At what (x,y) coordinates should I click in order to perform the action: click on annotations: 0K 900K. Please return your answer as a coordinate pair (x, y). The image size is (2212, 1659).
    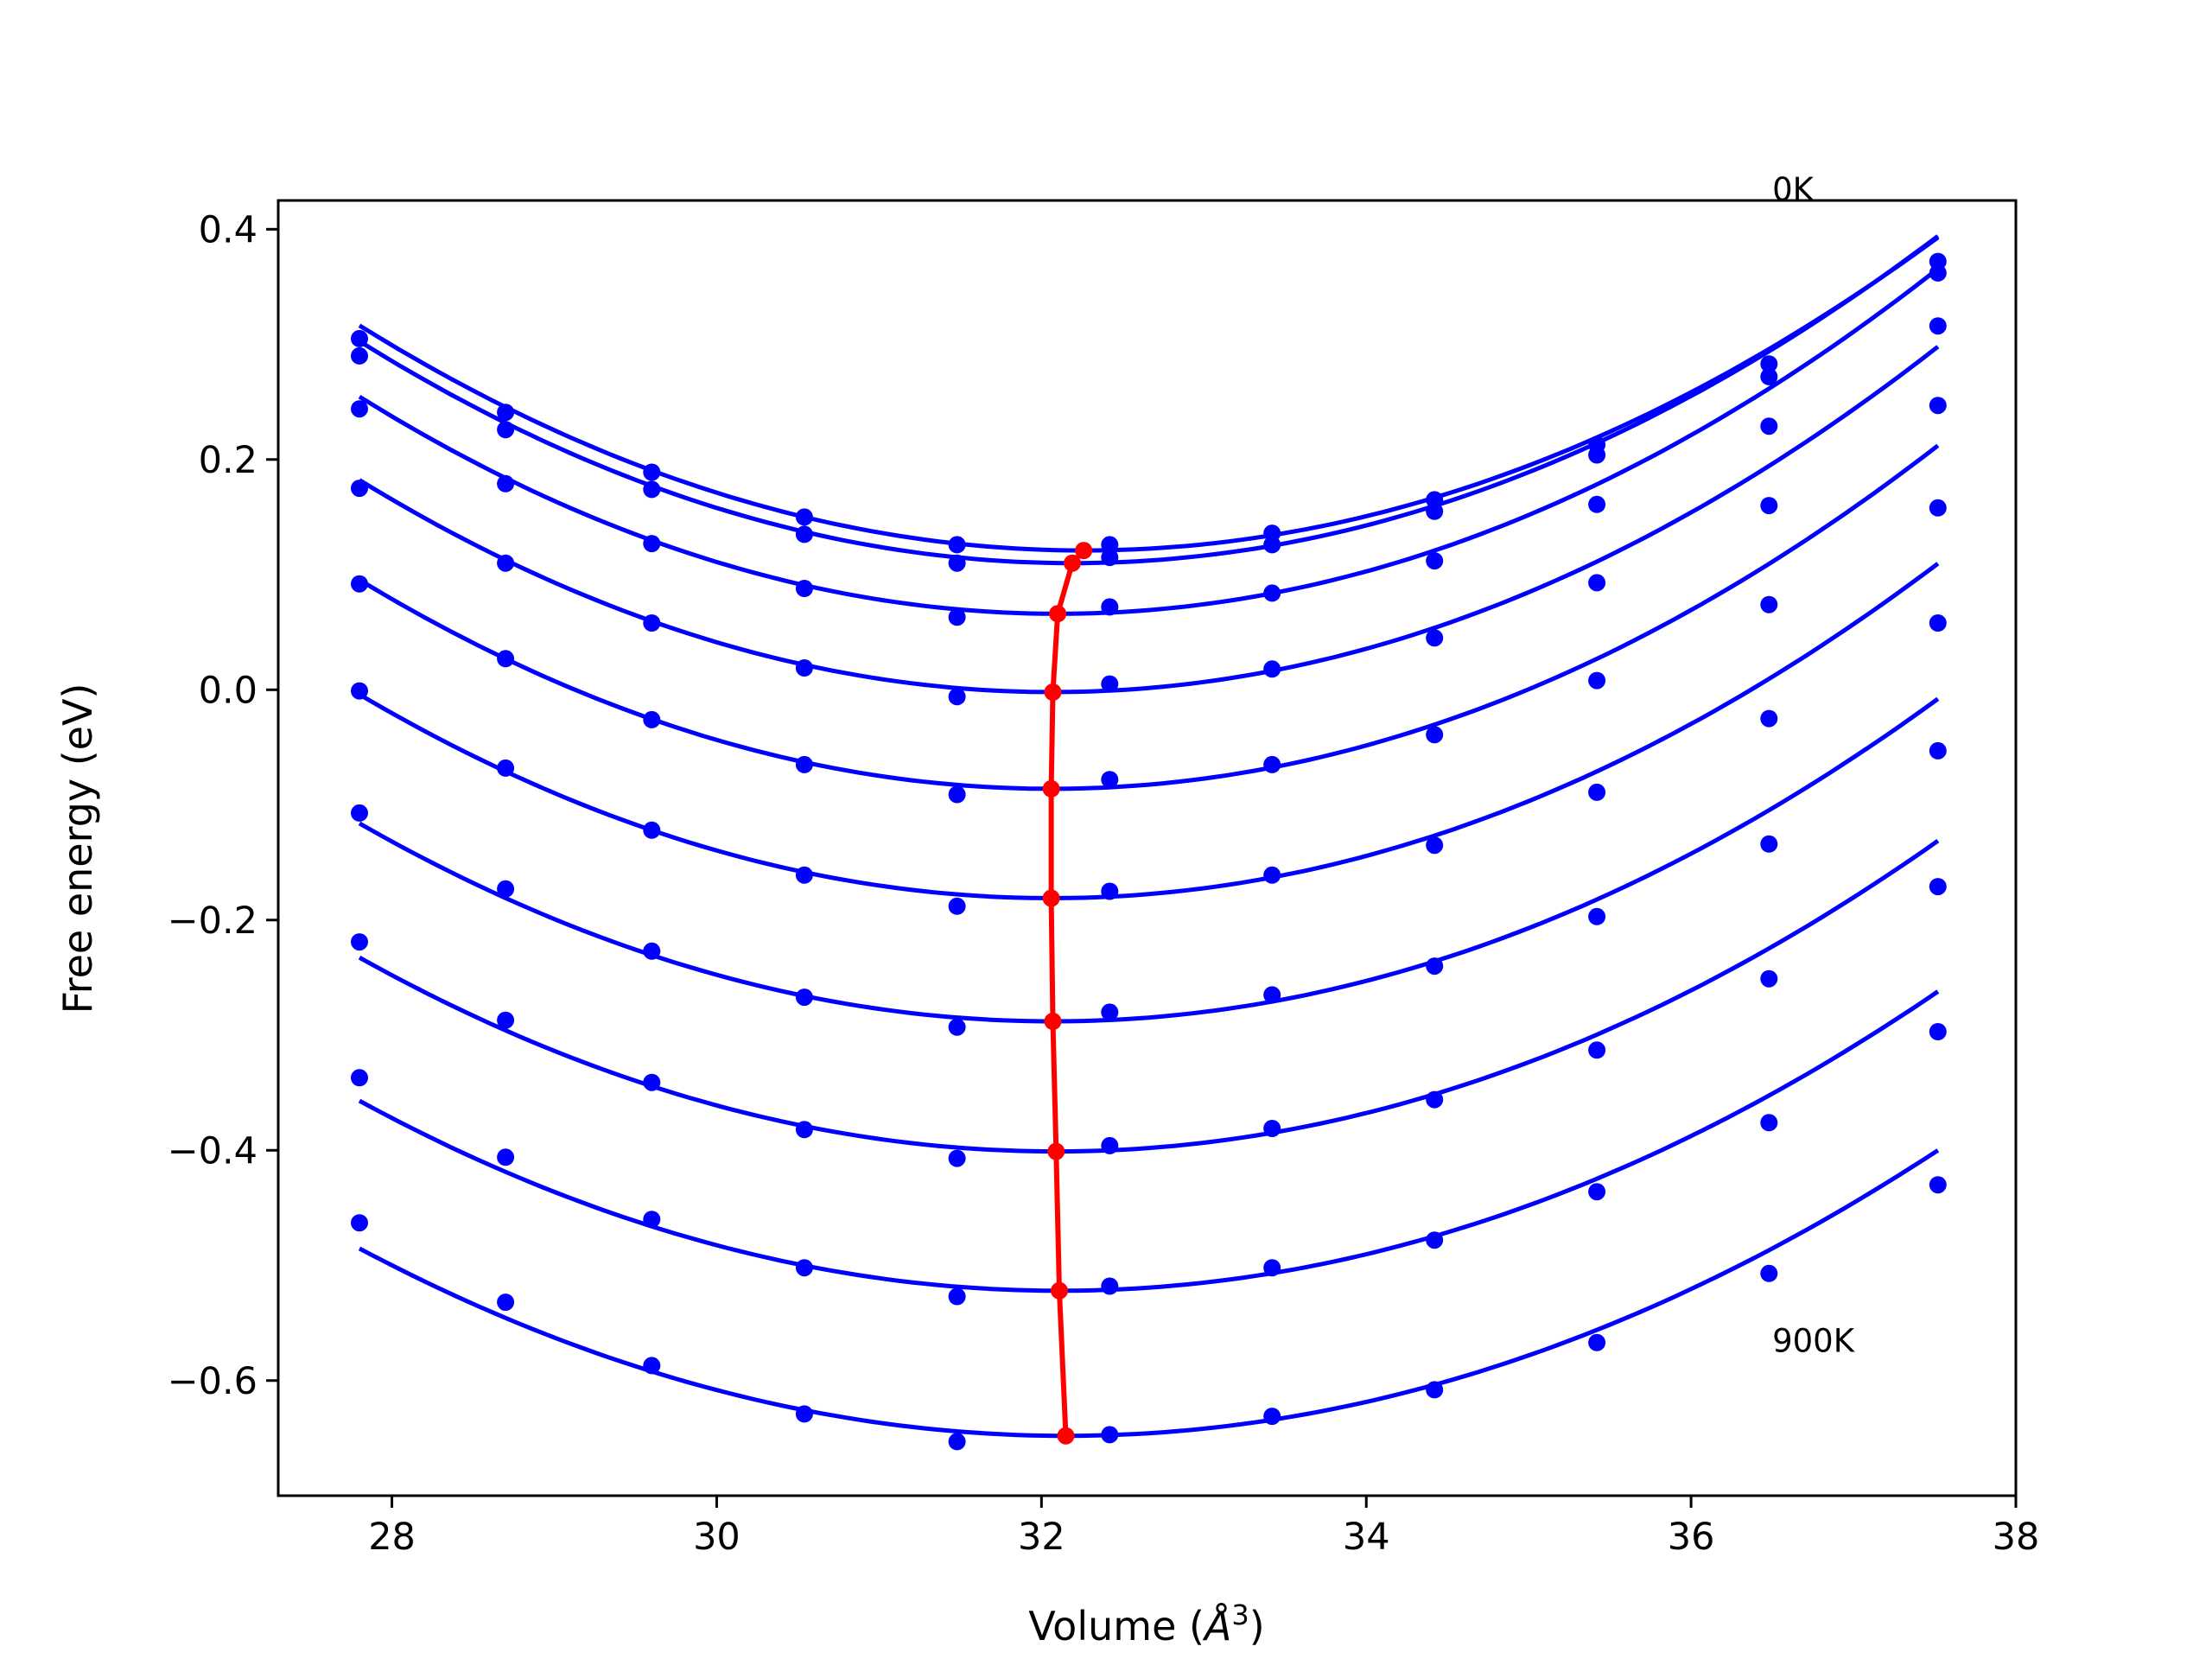
    Looking at the image, I should click on (1814, 765).